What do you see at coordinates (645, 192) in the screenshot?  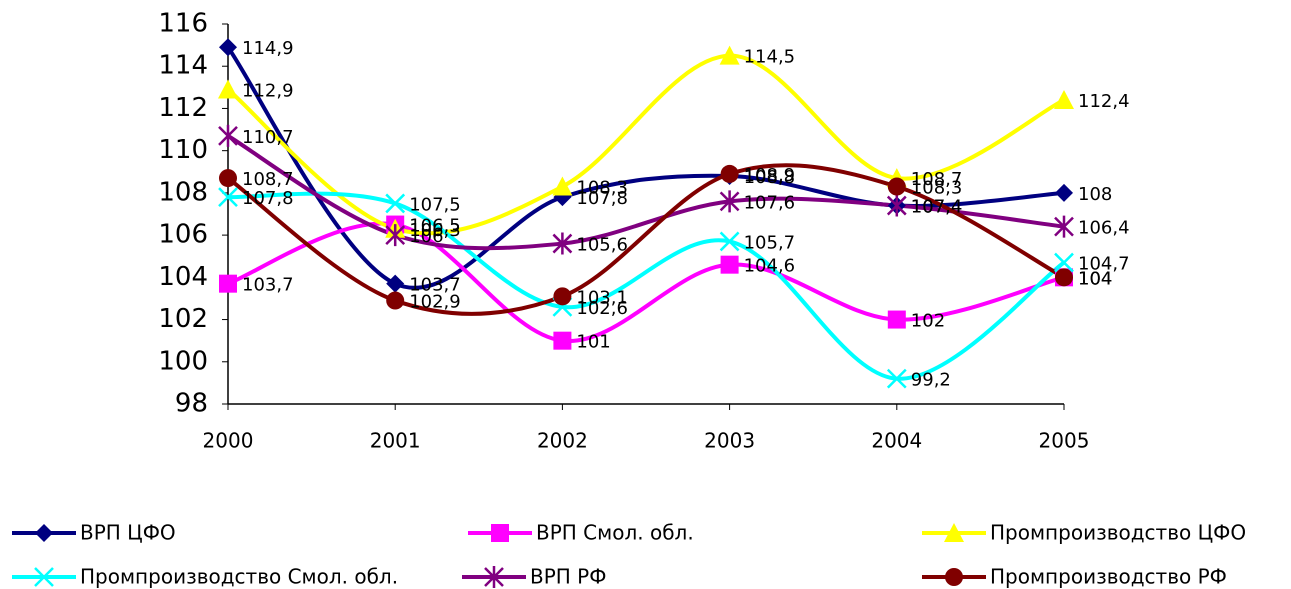 I see `series-line` at bounding box center [645, 192].